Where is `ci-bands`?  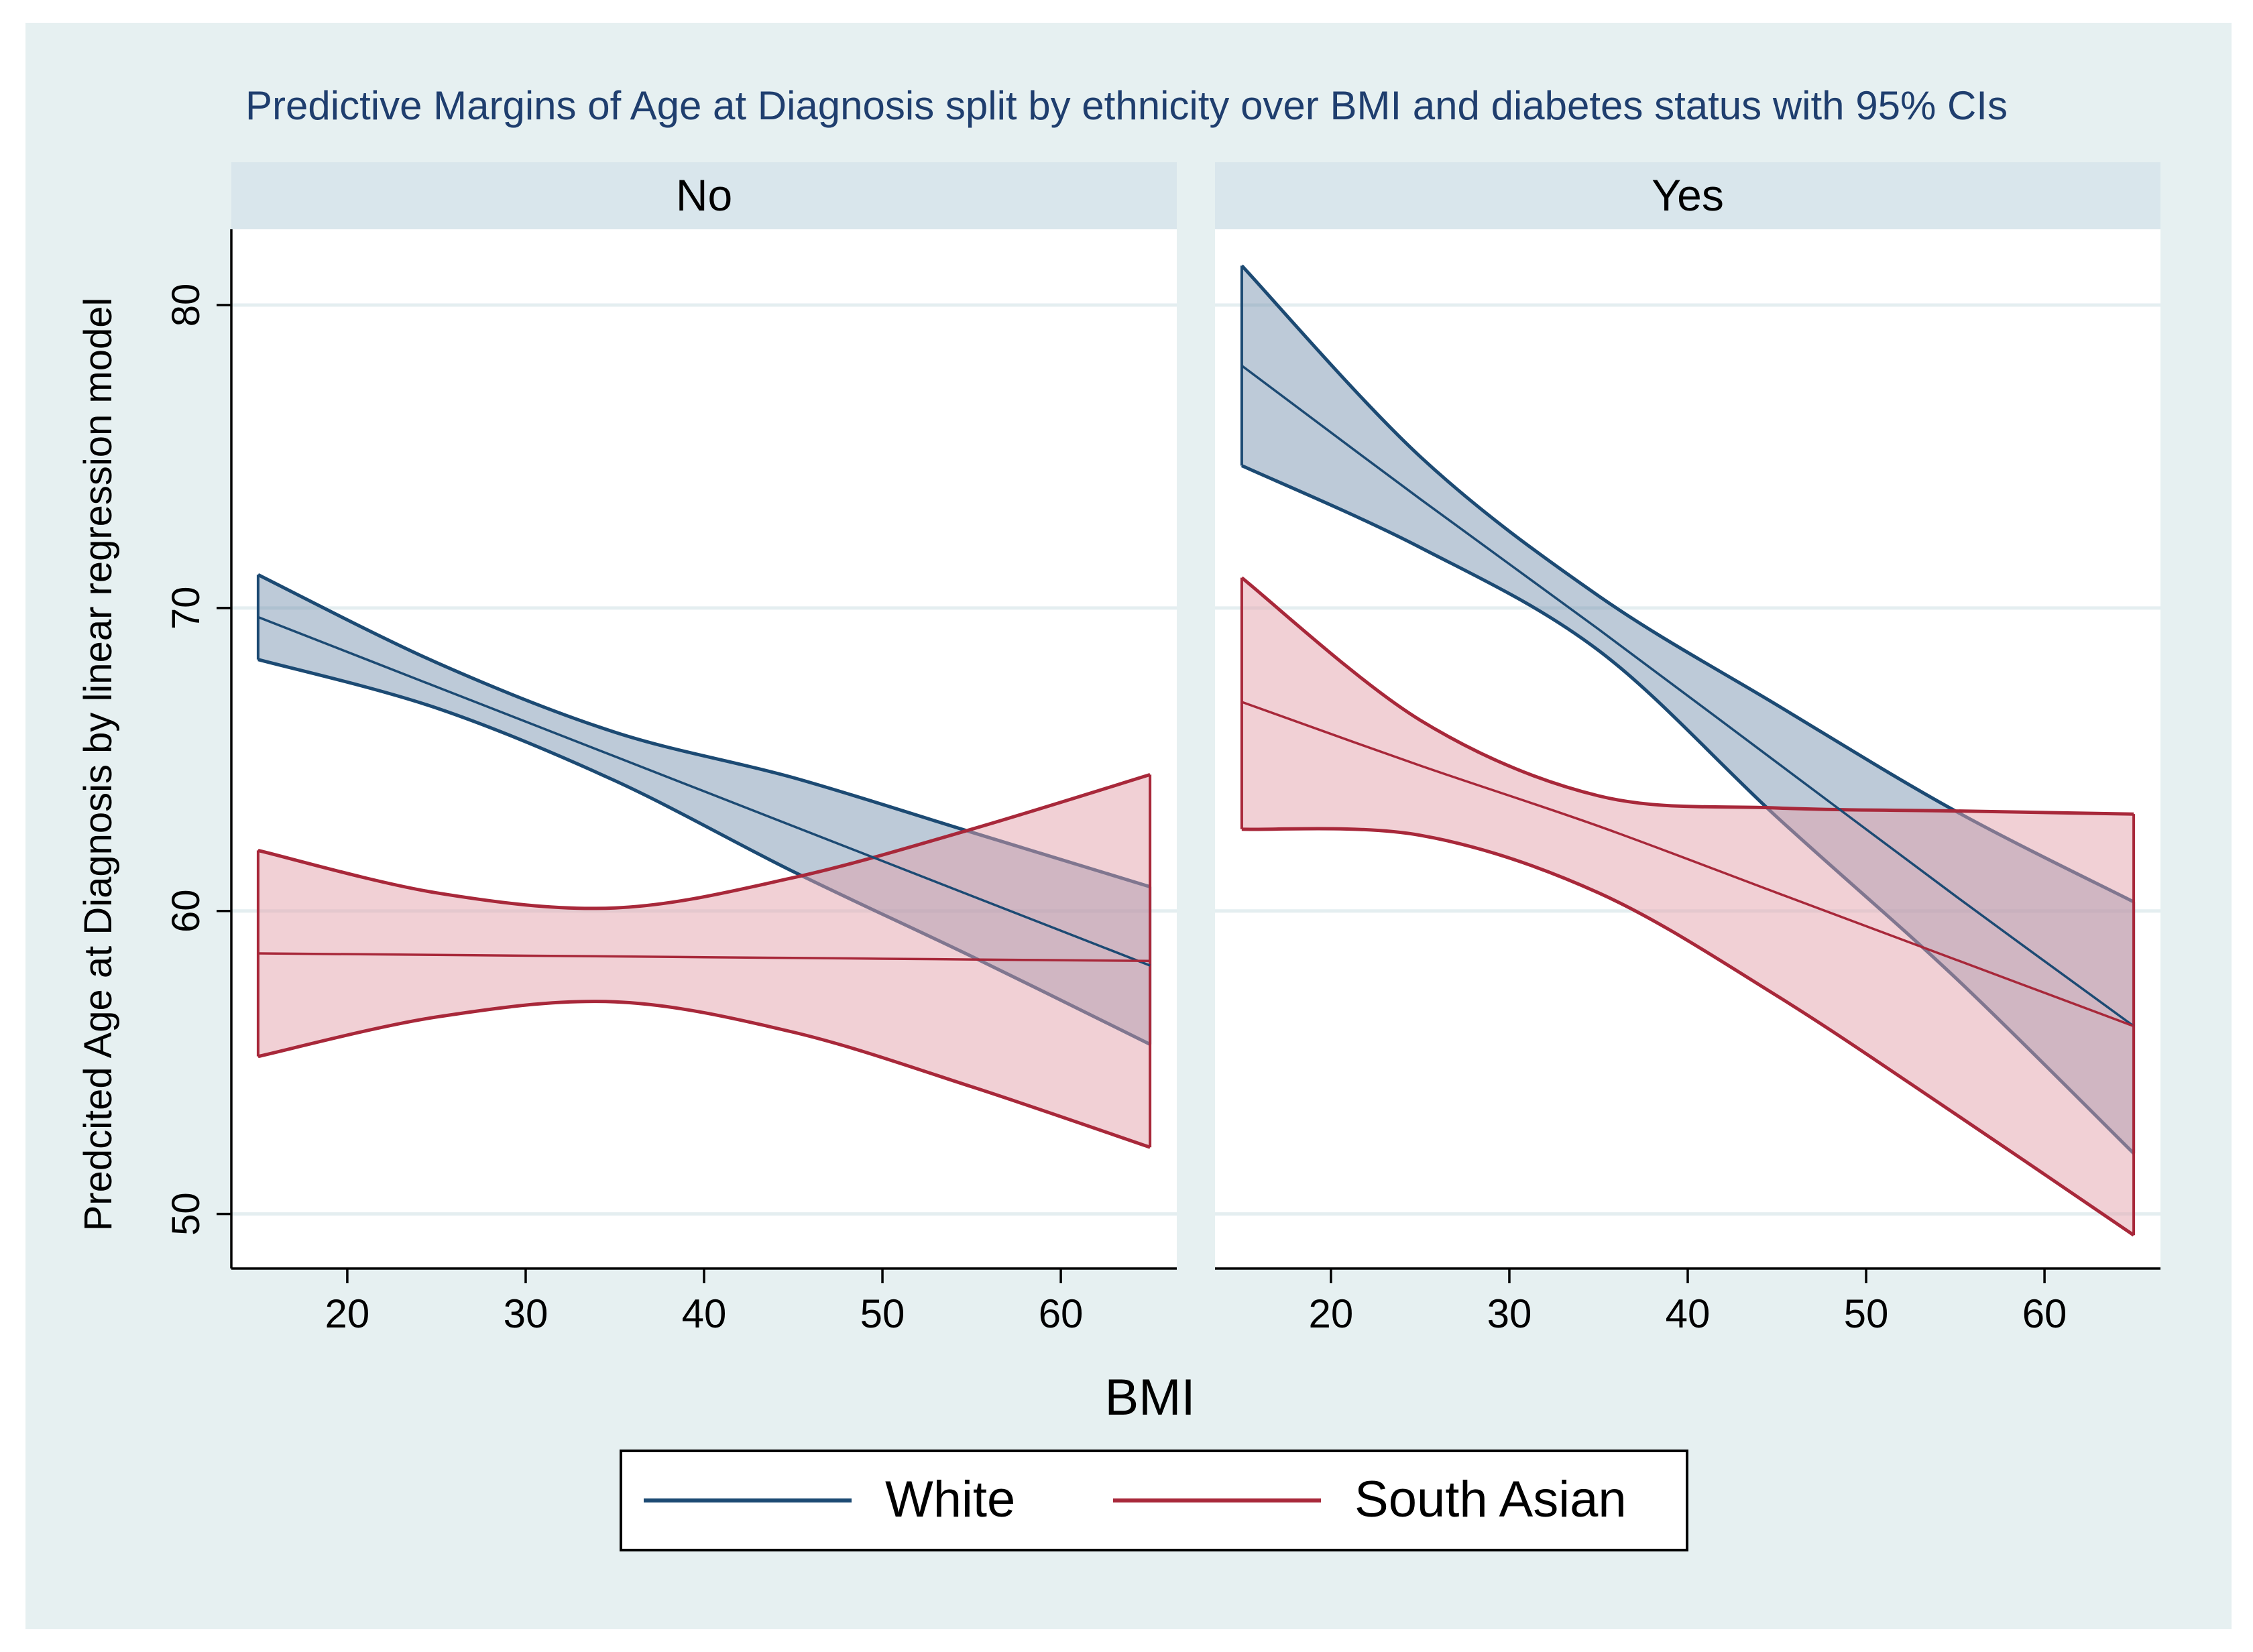
ci-bands is located at coordinates (704, 861).